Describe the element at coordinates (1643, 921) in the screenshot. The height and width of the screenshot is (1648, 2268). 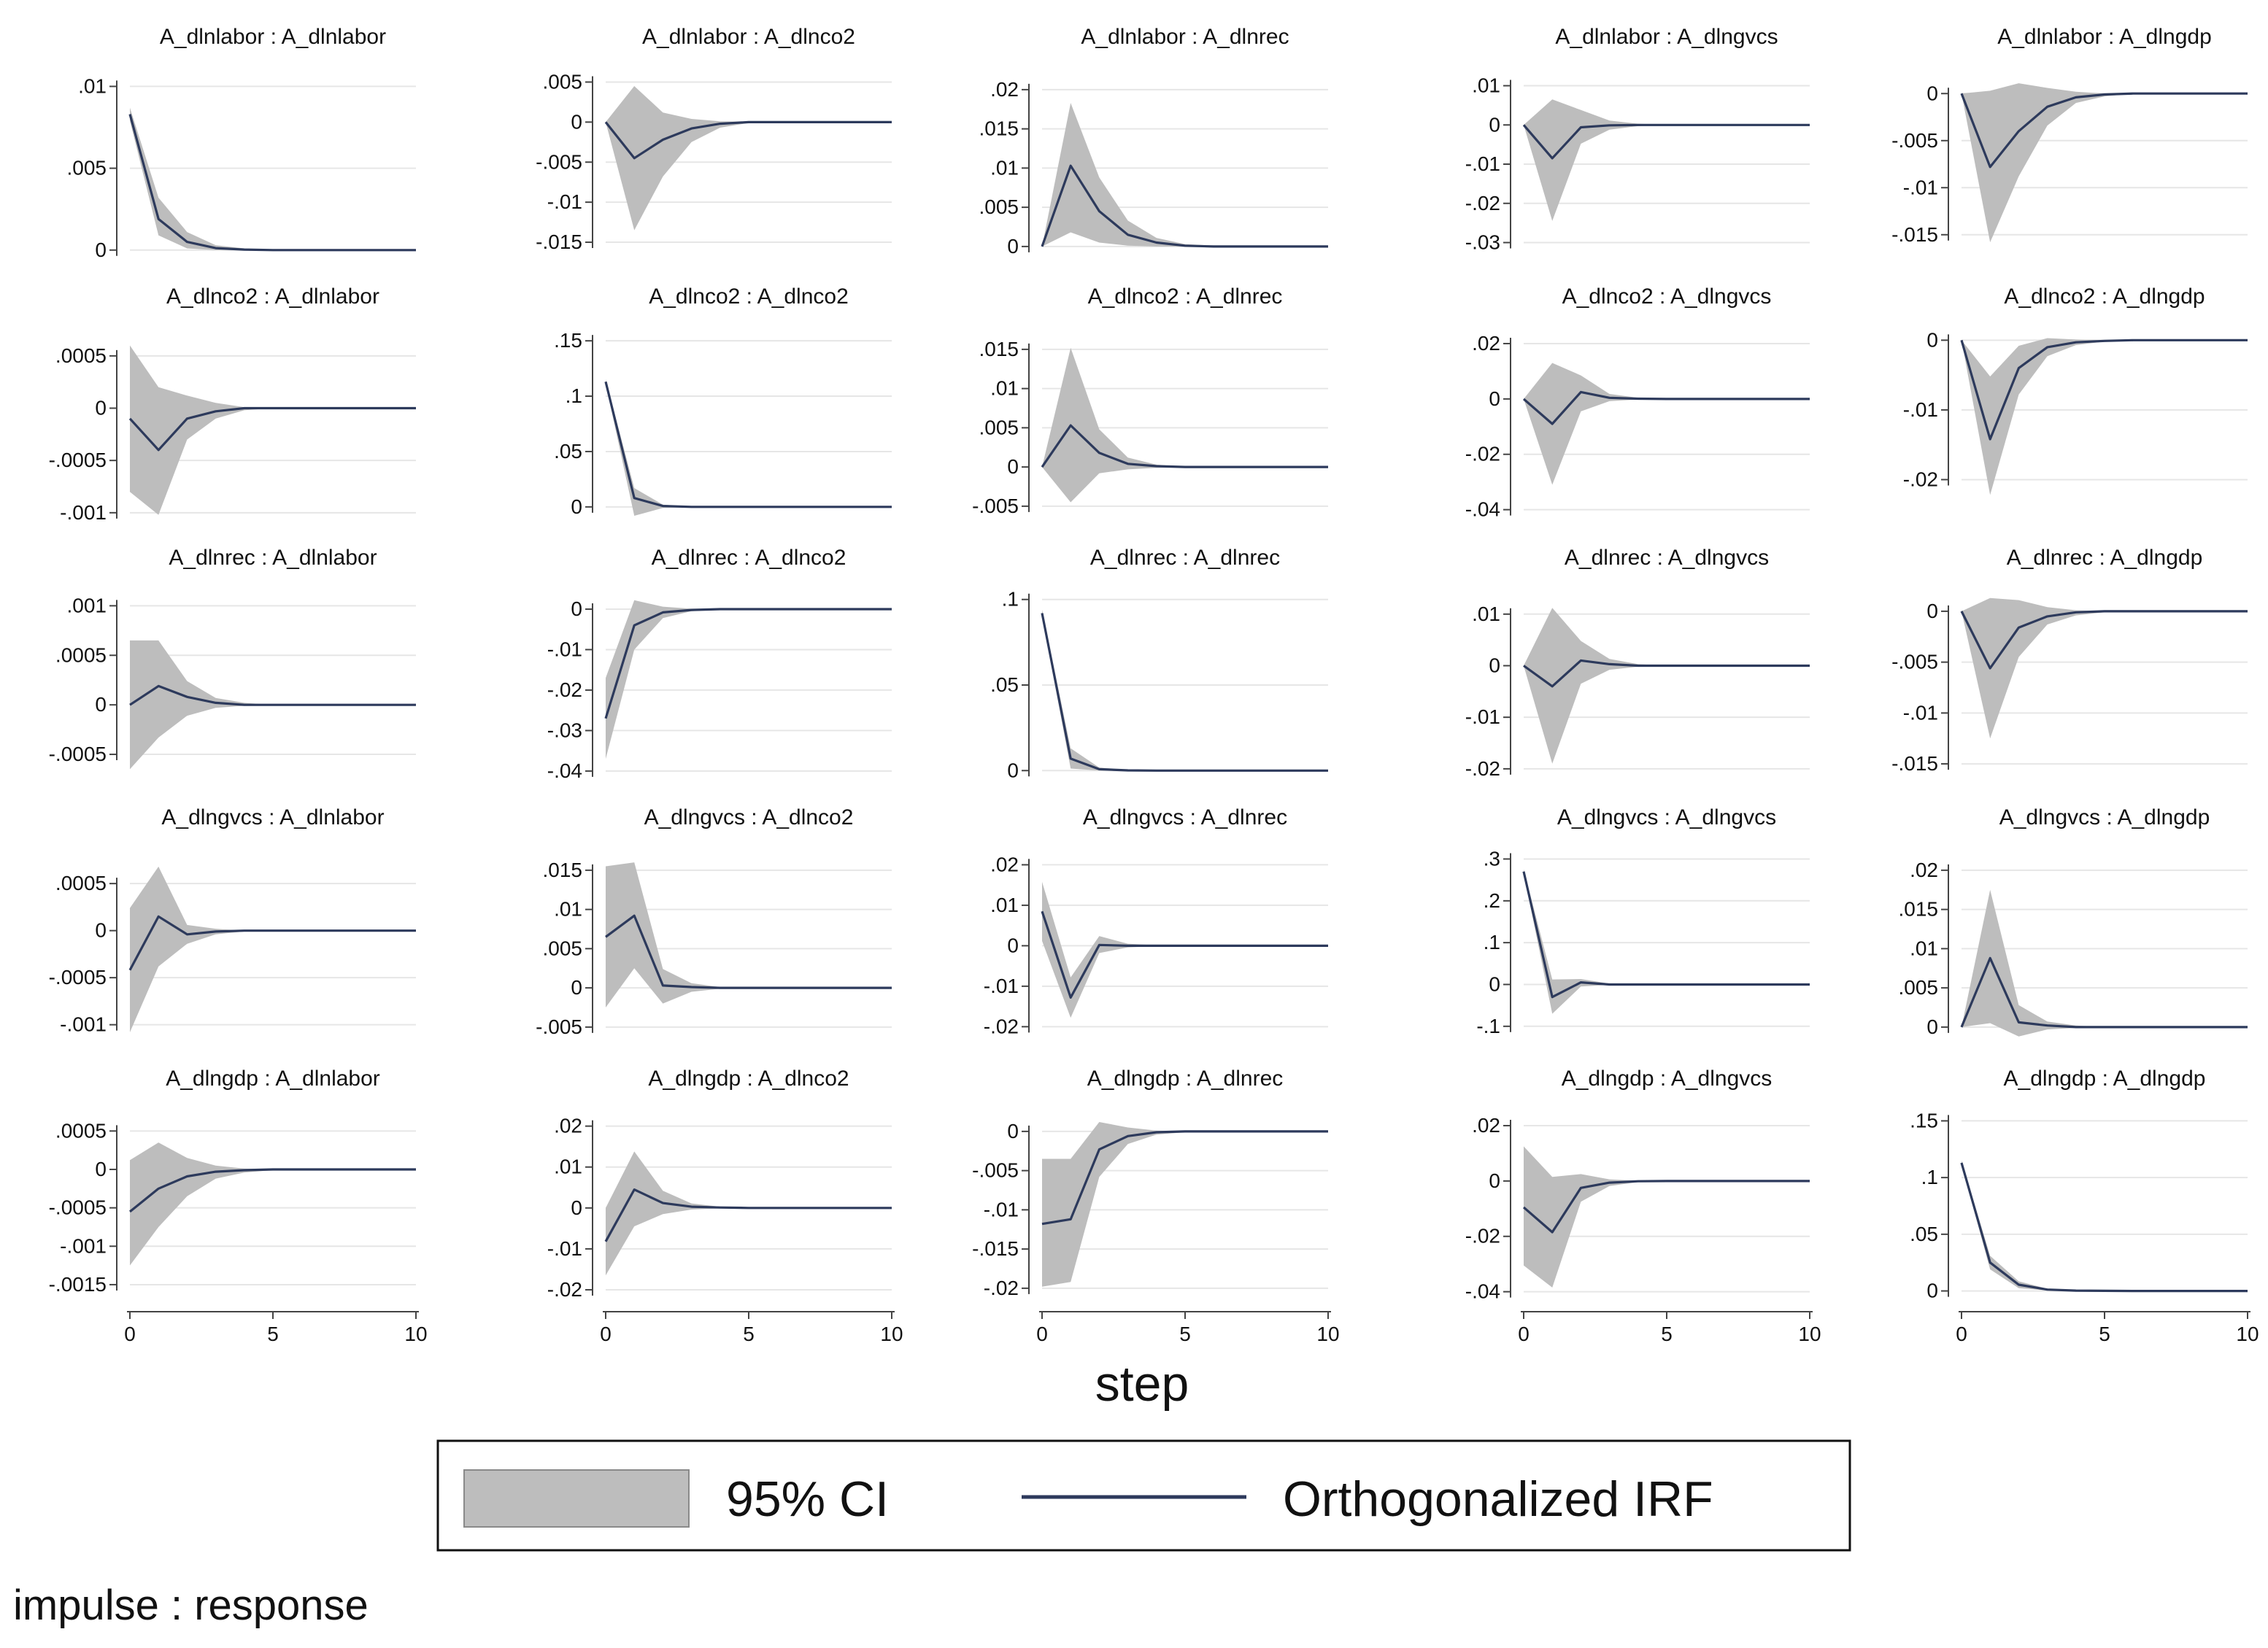
I see `irf-panel: A_dlngvcs : A_dlngvcs -.1 0 .1 .2 .3` at that location.